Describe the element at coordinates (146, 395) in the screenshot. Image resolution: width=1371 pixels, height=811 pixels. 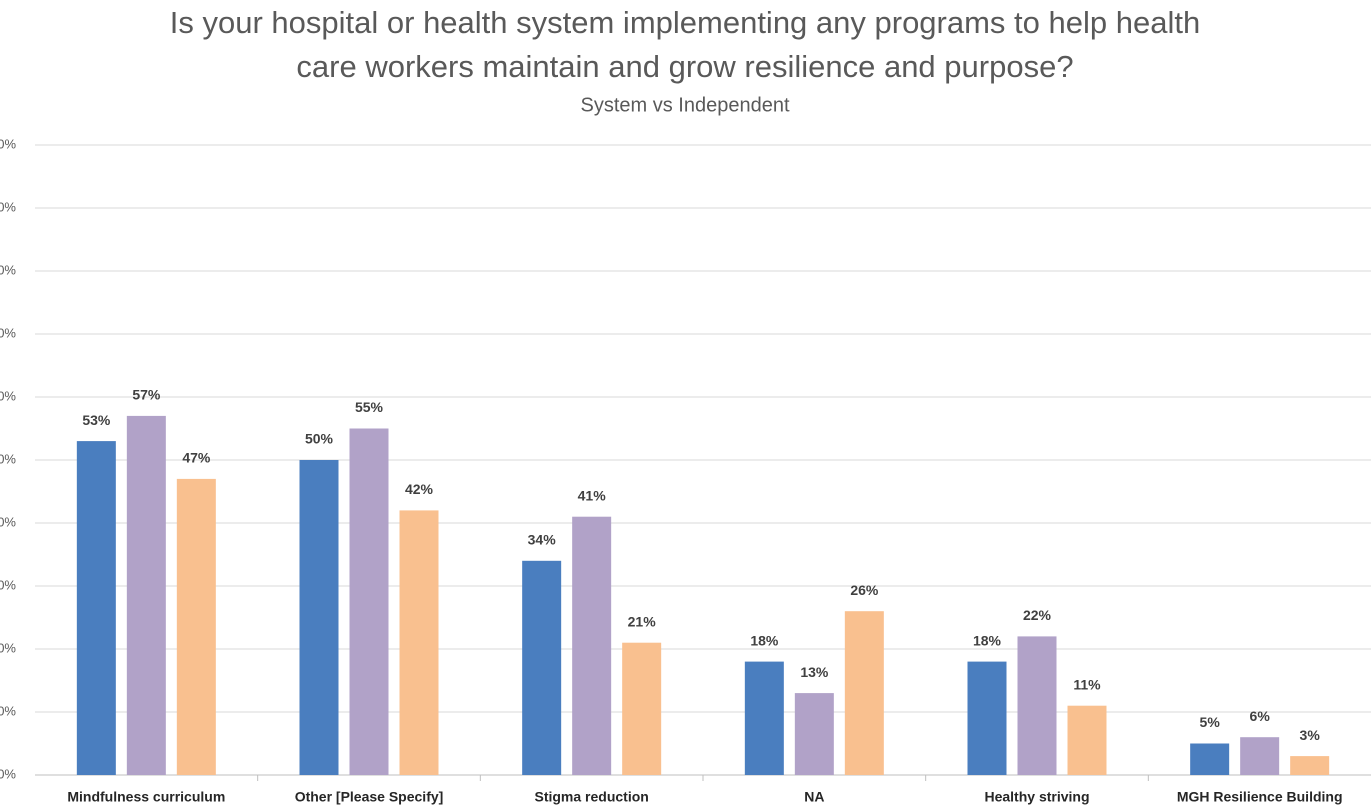
I see `data-label: 57%` at that location.